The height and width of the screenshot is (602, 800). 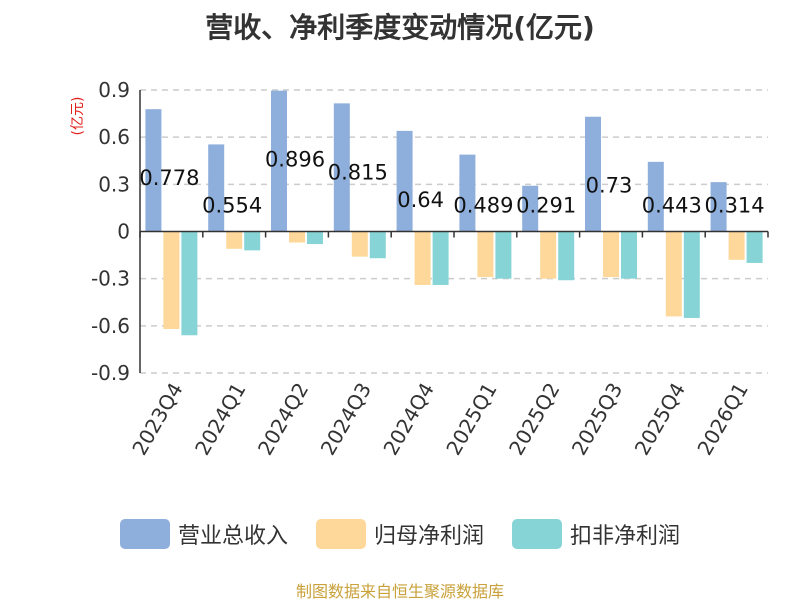 I want to click on bar-1-2025Q4, so click(x=673, y=274).